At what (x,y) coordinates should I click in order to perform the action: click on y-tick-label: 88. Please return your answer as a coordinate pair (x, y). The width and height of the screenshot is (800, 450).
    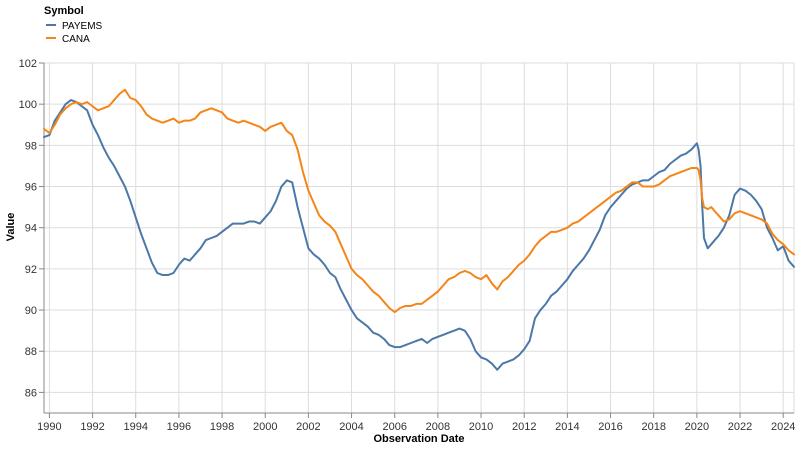
    Looking at the image, I should click on (31, 352).